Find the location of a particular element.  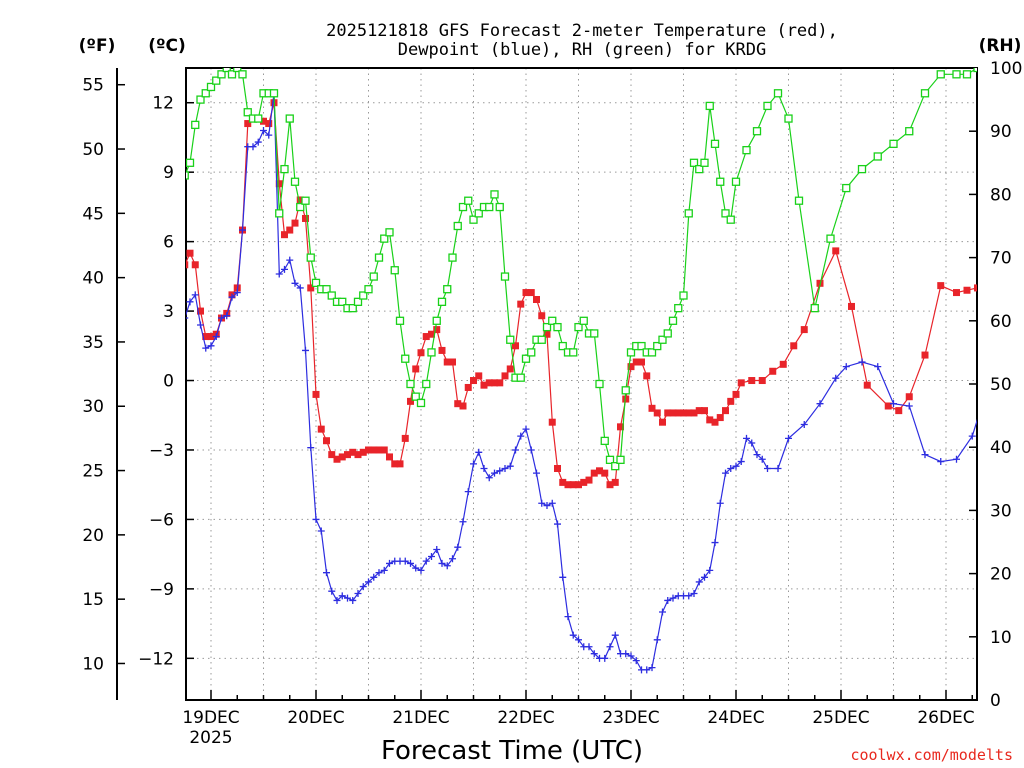

rh-tick-label: 40 is located at coordinates (1001, 448).